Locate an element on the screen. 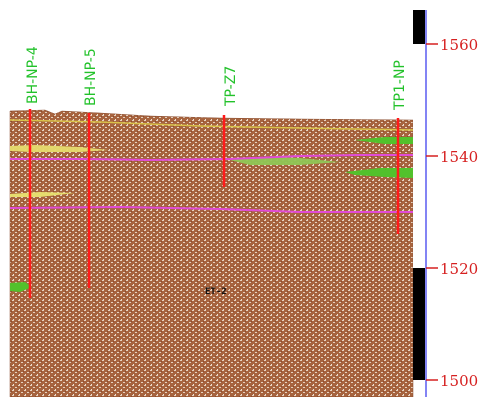 This screenshot has height=397, width=487. elevation-label: 1500 is located at coordinates (459, 381).